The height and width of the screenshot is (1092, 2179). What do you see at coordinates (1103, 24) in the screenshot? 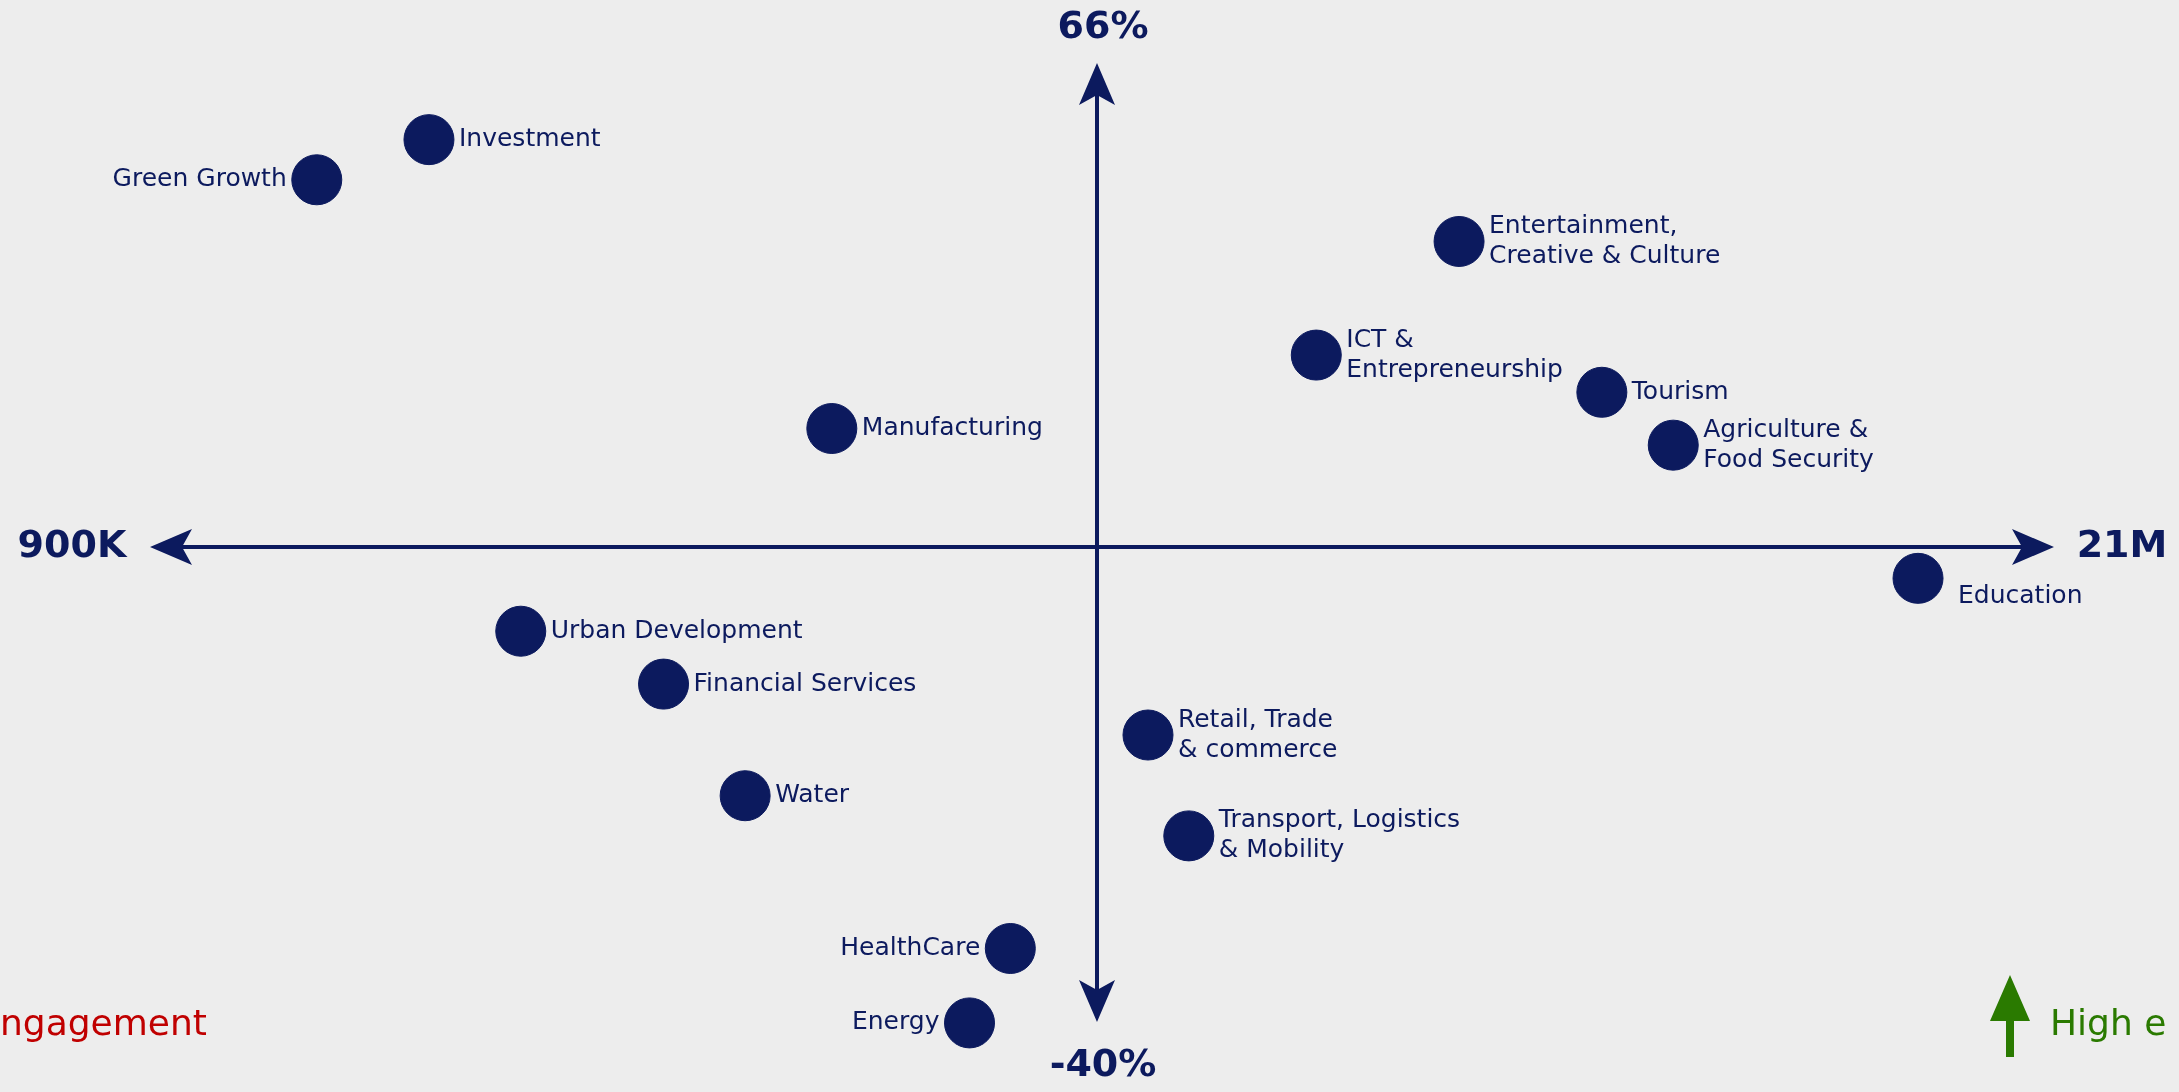
I see `y-tick-label: 66%` at bounding box center [1103, 24].